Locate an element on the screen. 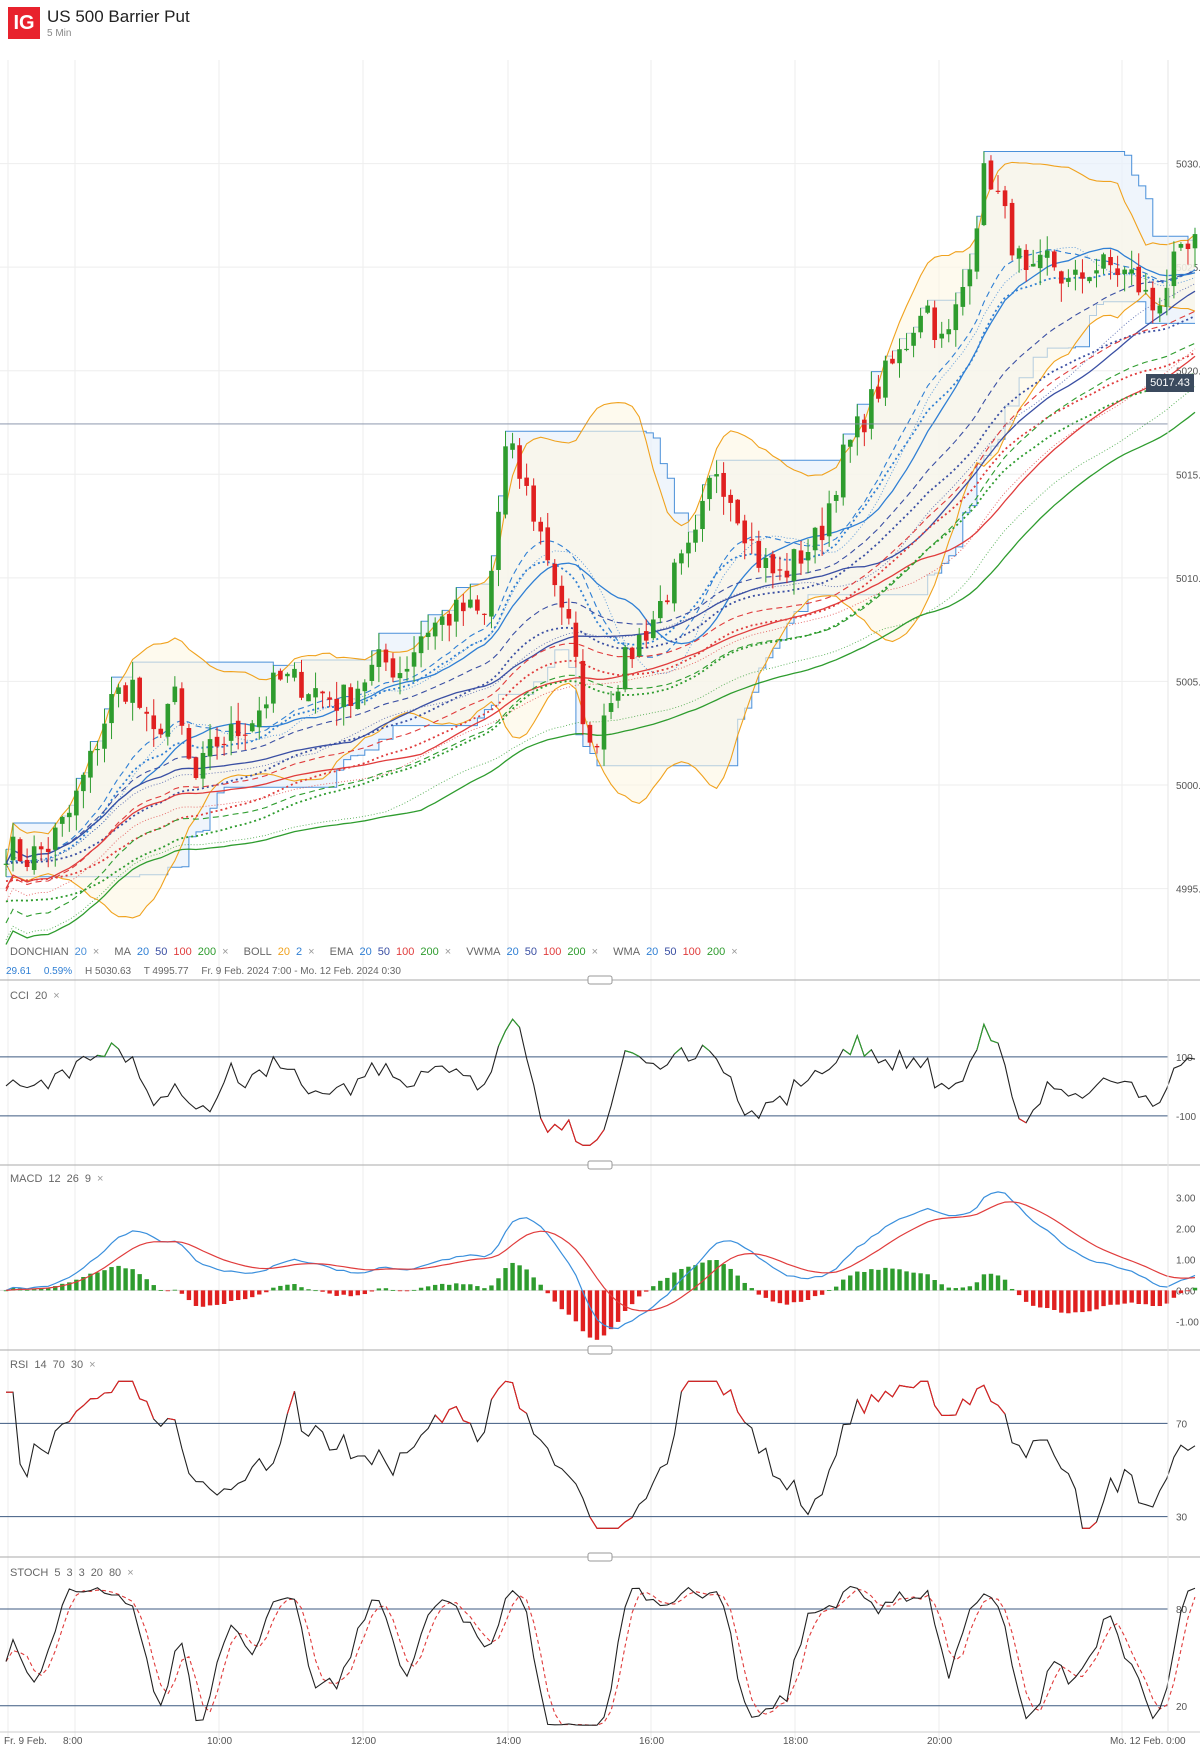  legend-vwma: VWMA 20 50 100 200 × is located at coordinates (532, 952).